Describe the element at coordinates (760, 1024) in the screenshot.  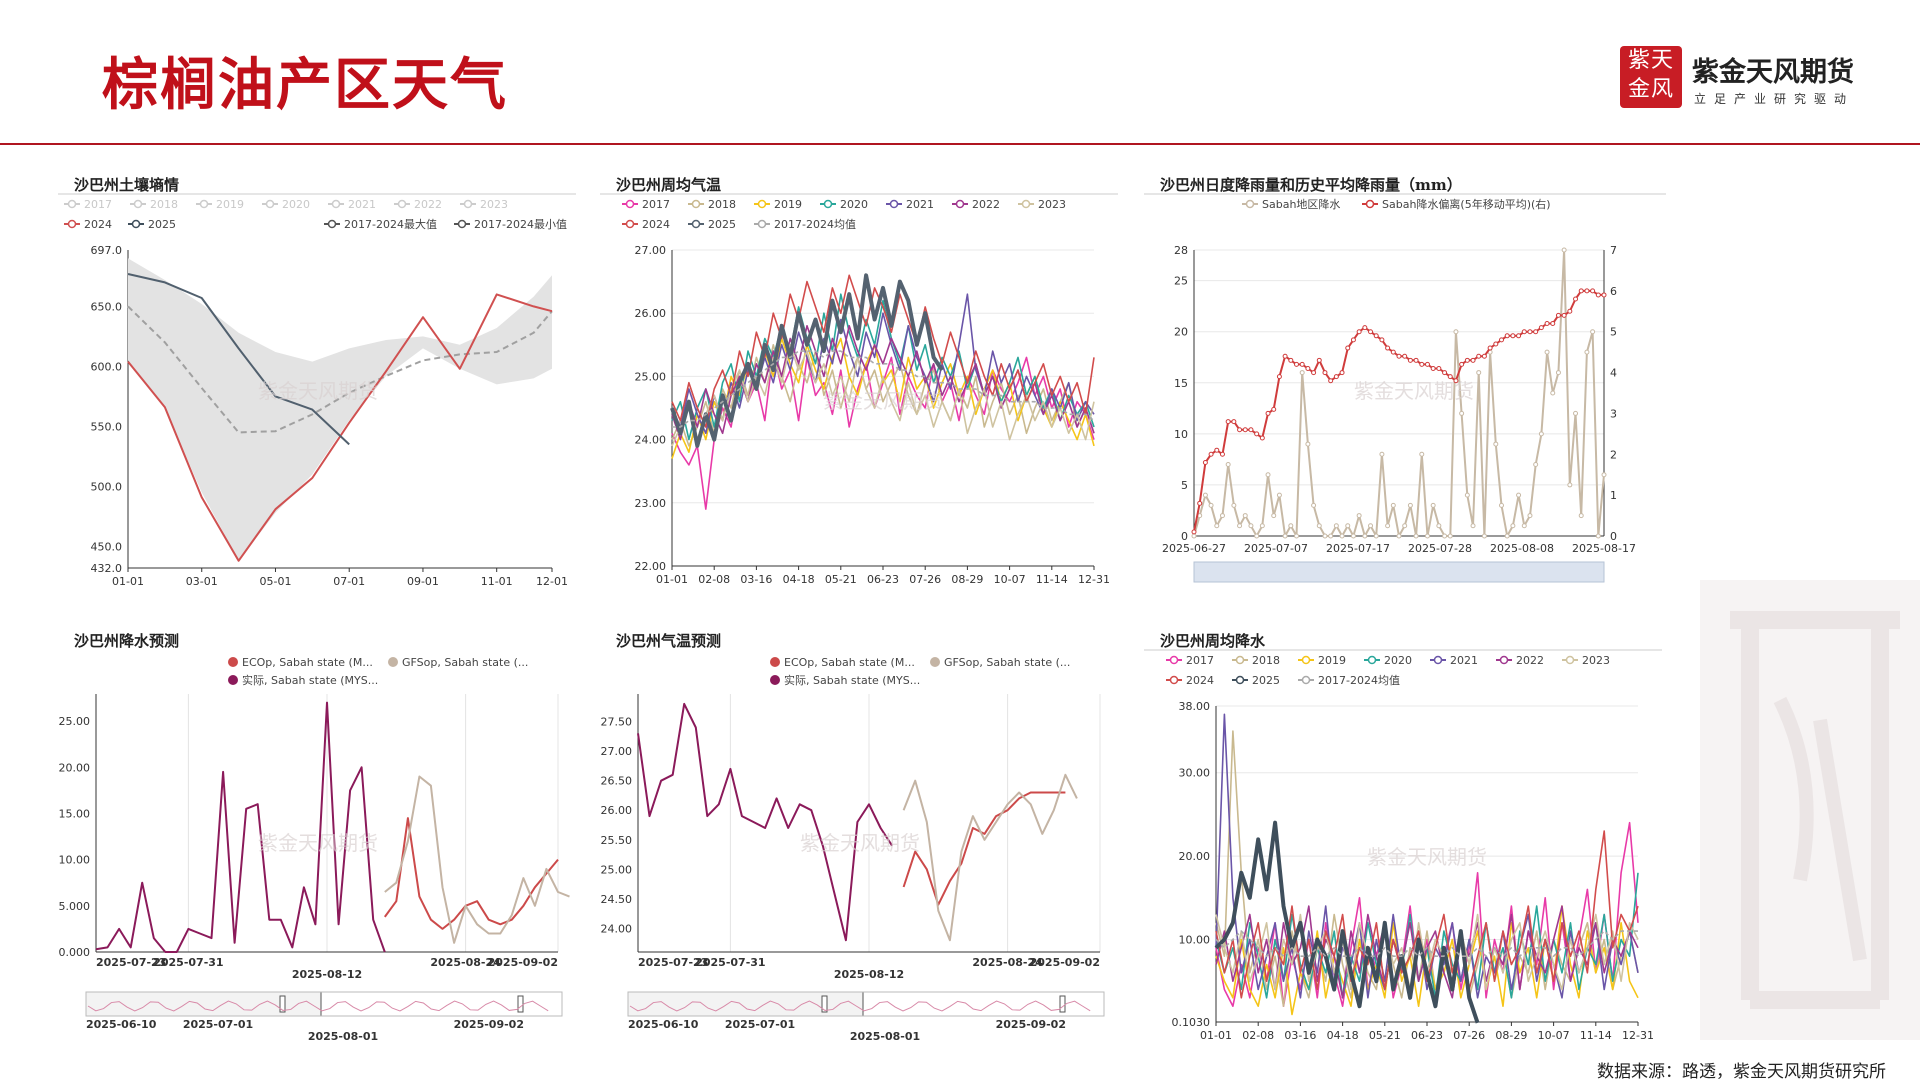
I see `zoom-label: 2025-07-01` at that location.